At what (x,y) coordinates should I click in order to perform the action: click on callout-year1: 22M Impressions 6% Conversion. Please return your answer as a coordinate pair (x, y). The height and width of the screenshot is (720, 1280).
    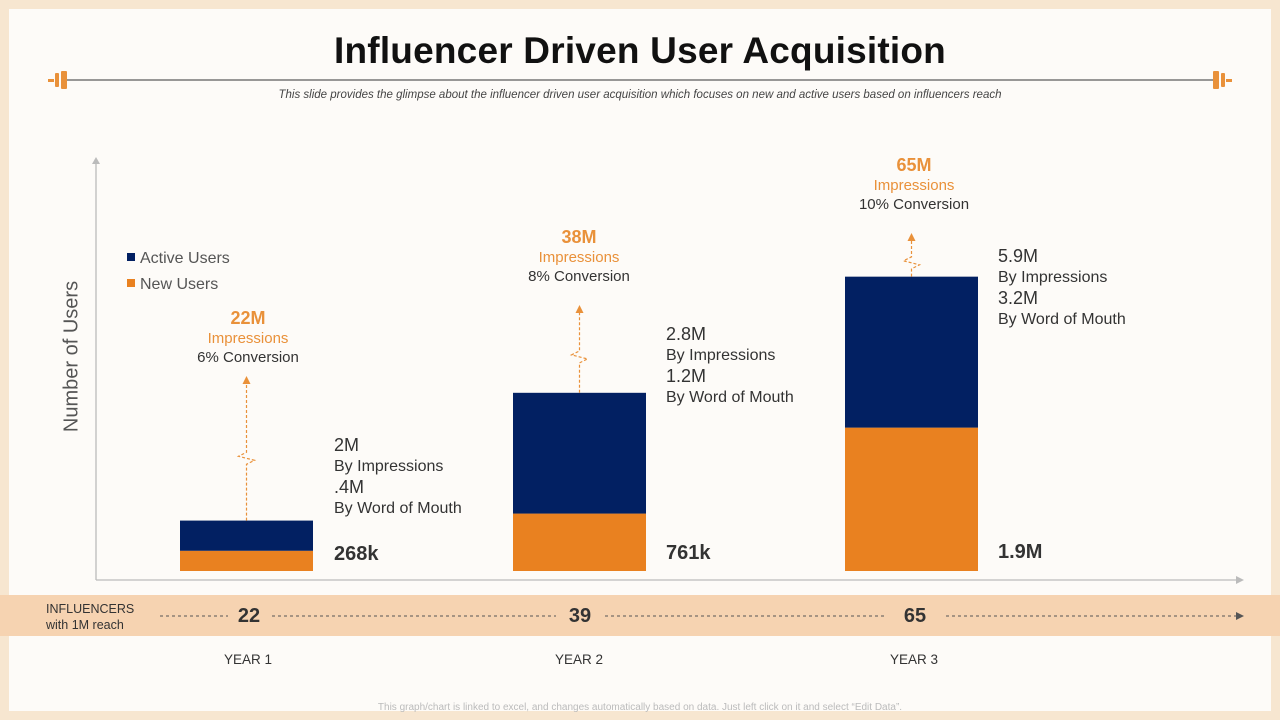
    Looking at the image, I should click on (248, 337).